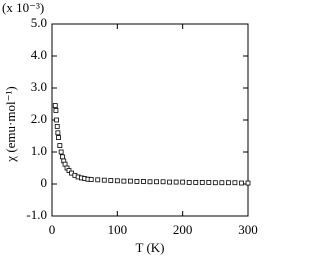  Describe the element at coordinates (39, 86) in the screenshot. I see `y-tick-label: 3.0` at that location.